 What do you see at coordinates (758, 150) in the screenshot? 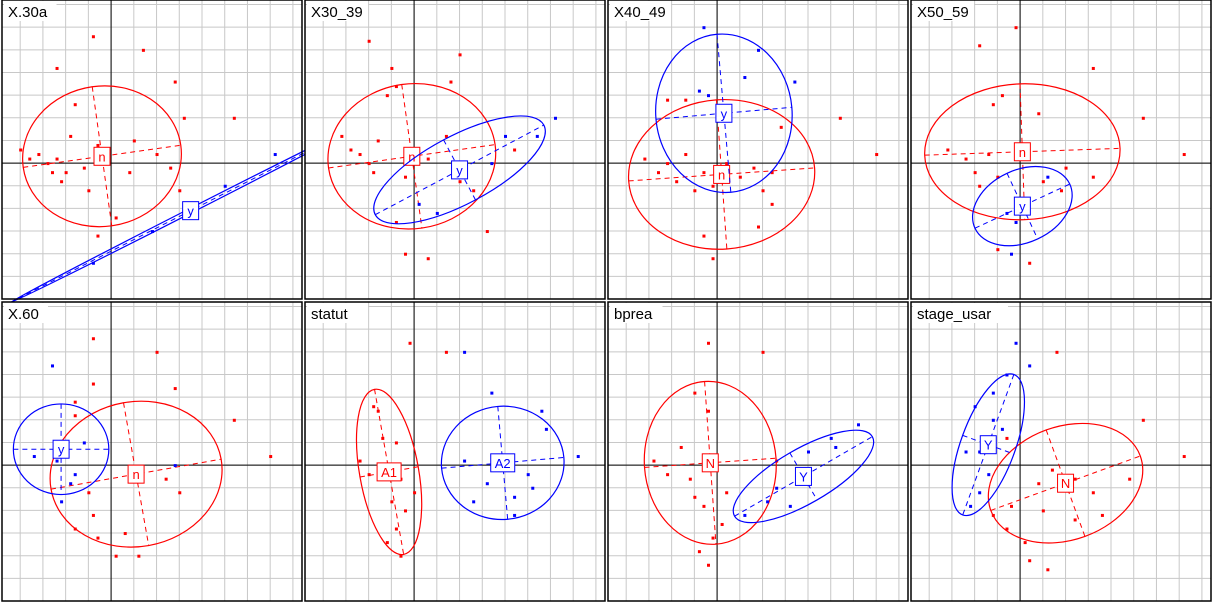
I see `panel-X40_49: n y X40_49` at bounding box center [758, 150].